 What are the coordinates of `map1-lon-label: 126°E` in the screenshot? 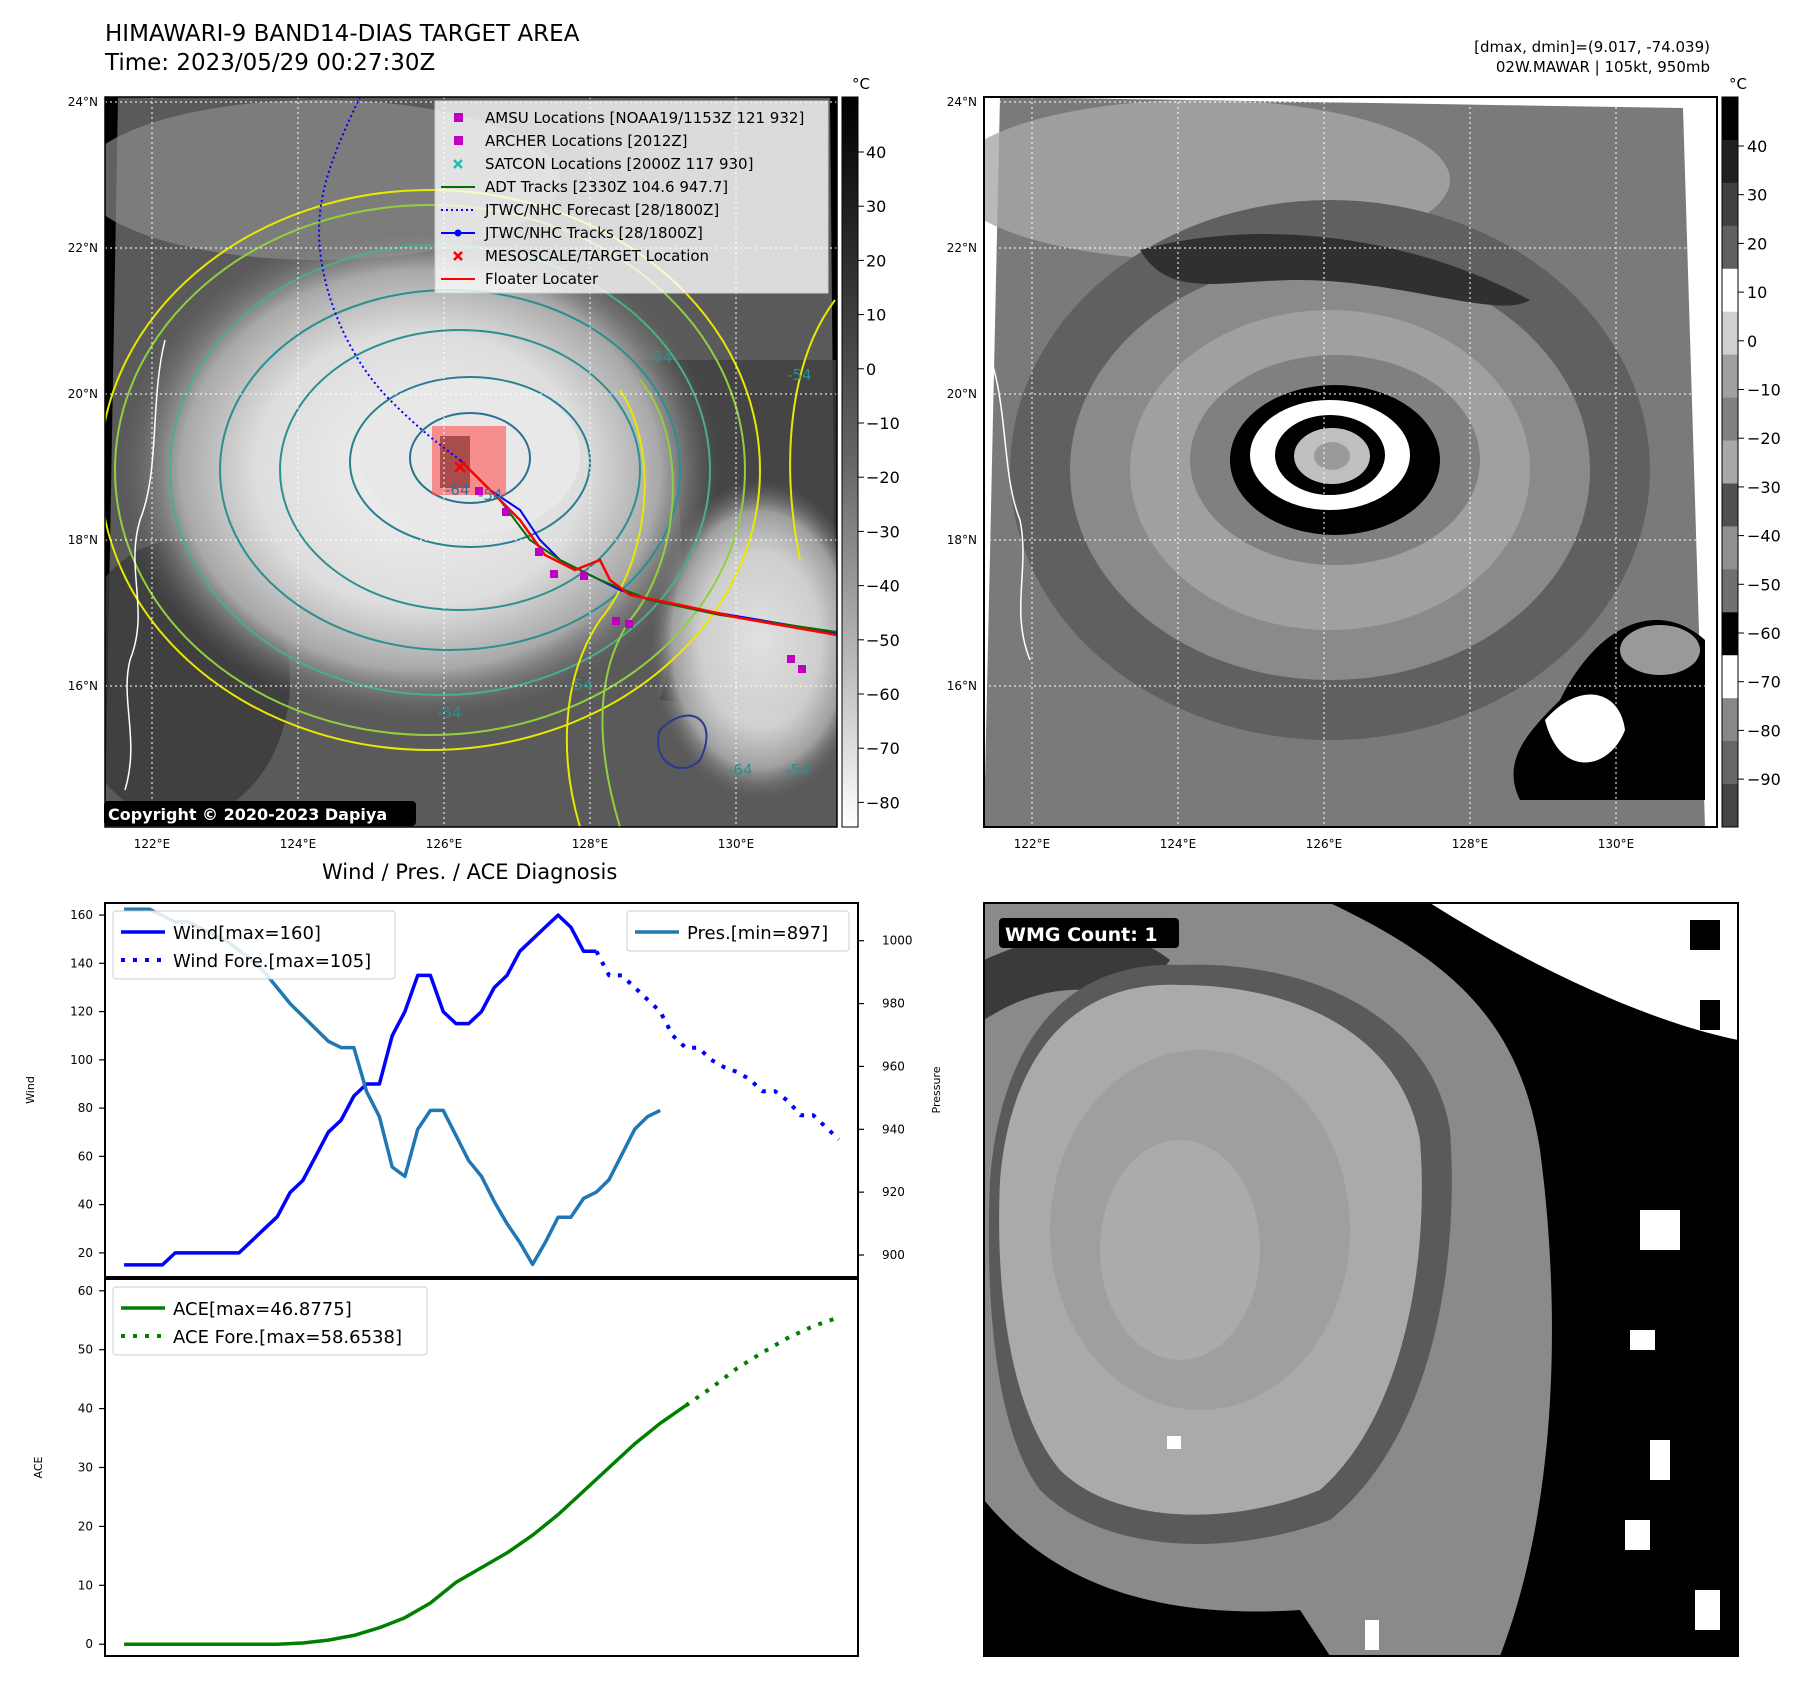 It's located at (444, 844).